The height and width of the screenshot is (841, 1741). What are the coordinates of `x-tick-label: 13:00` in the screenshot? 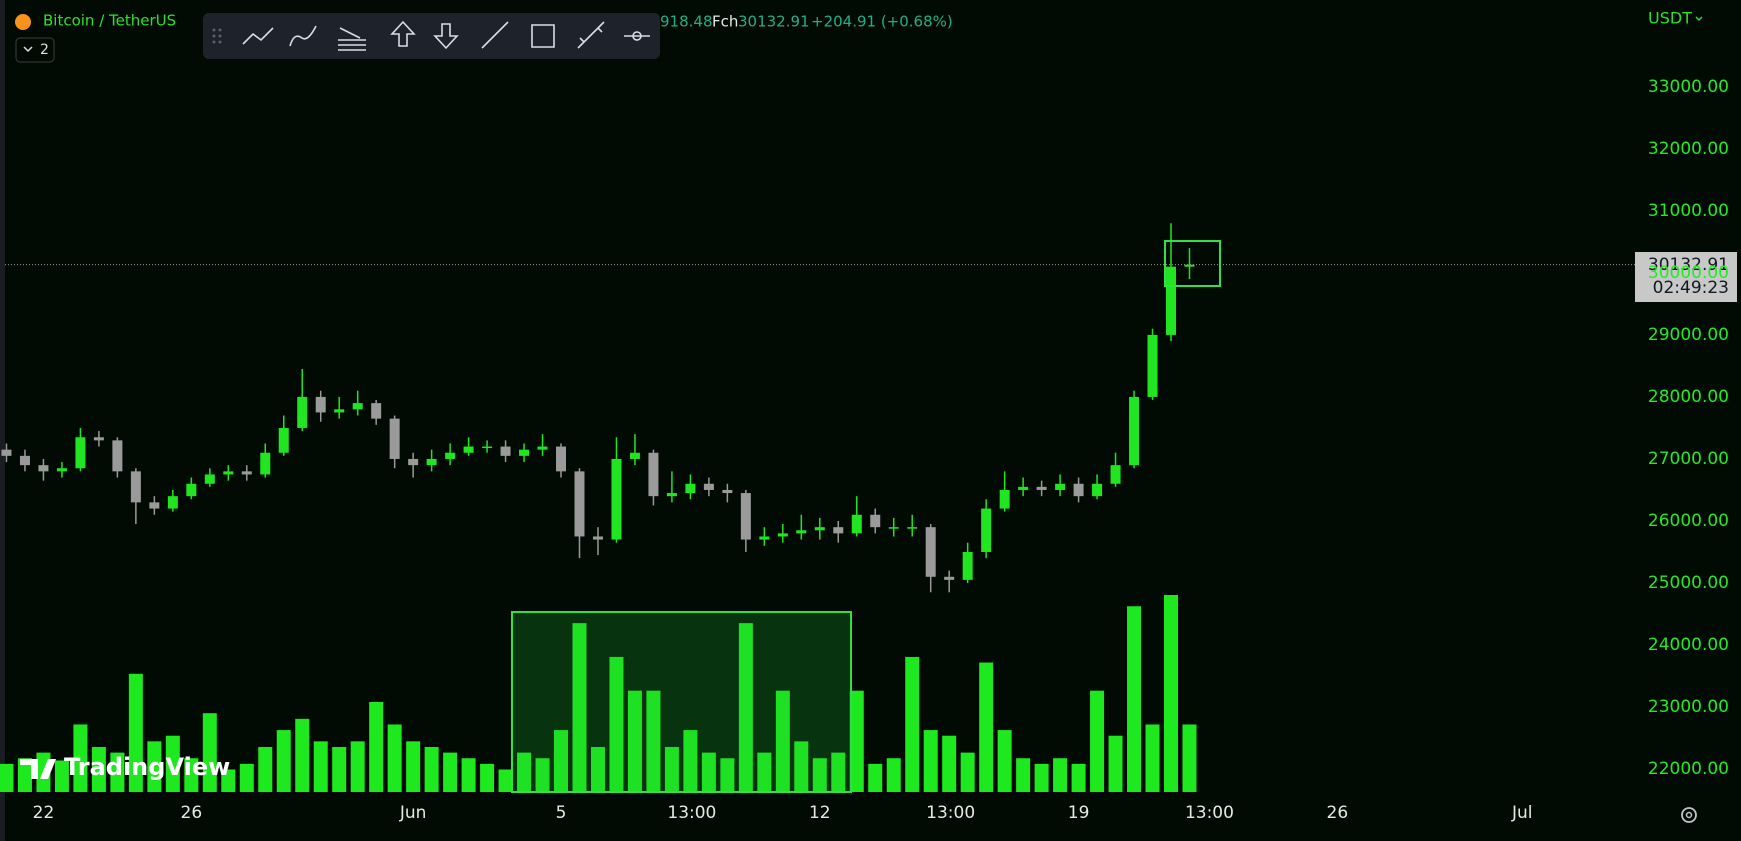 It's located at (691, 813).